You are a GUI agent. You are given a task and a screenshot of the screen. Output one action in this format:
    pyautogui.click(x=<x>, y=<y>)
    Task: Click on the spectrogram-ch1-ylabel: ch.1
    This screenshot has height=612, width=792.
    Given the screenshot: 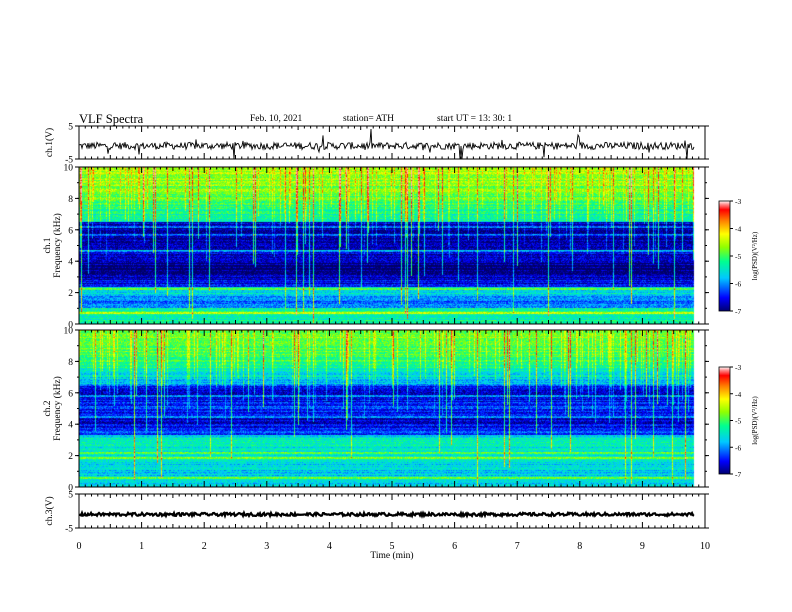 What is the action you would take?
    pyautogui.click(x=48, y=245)
    